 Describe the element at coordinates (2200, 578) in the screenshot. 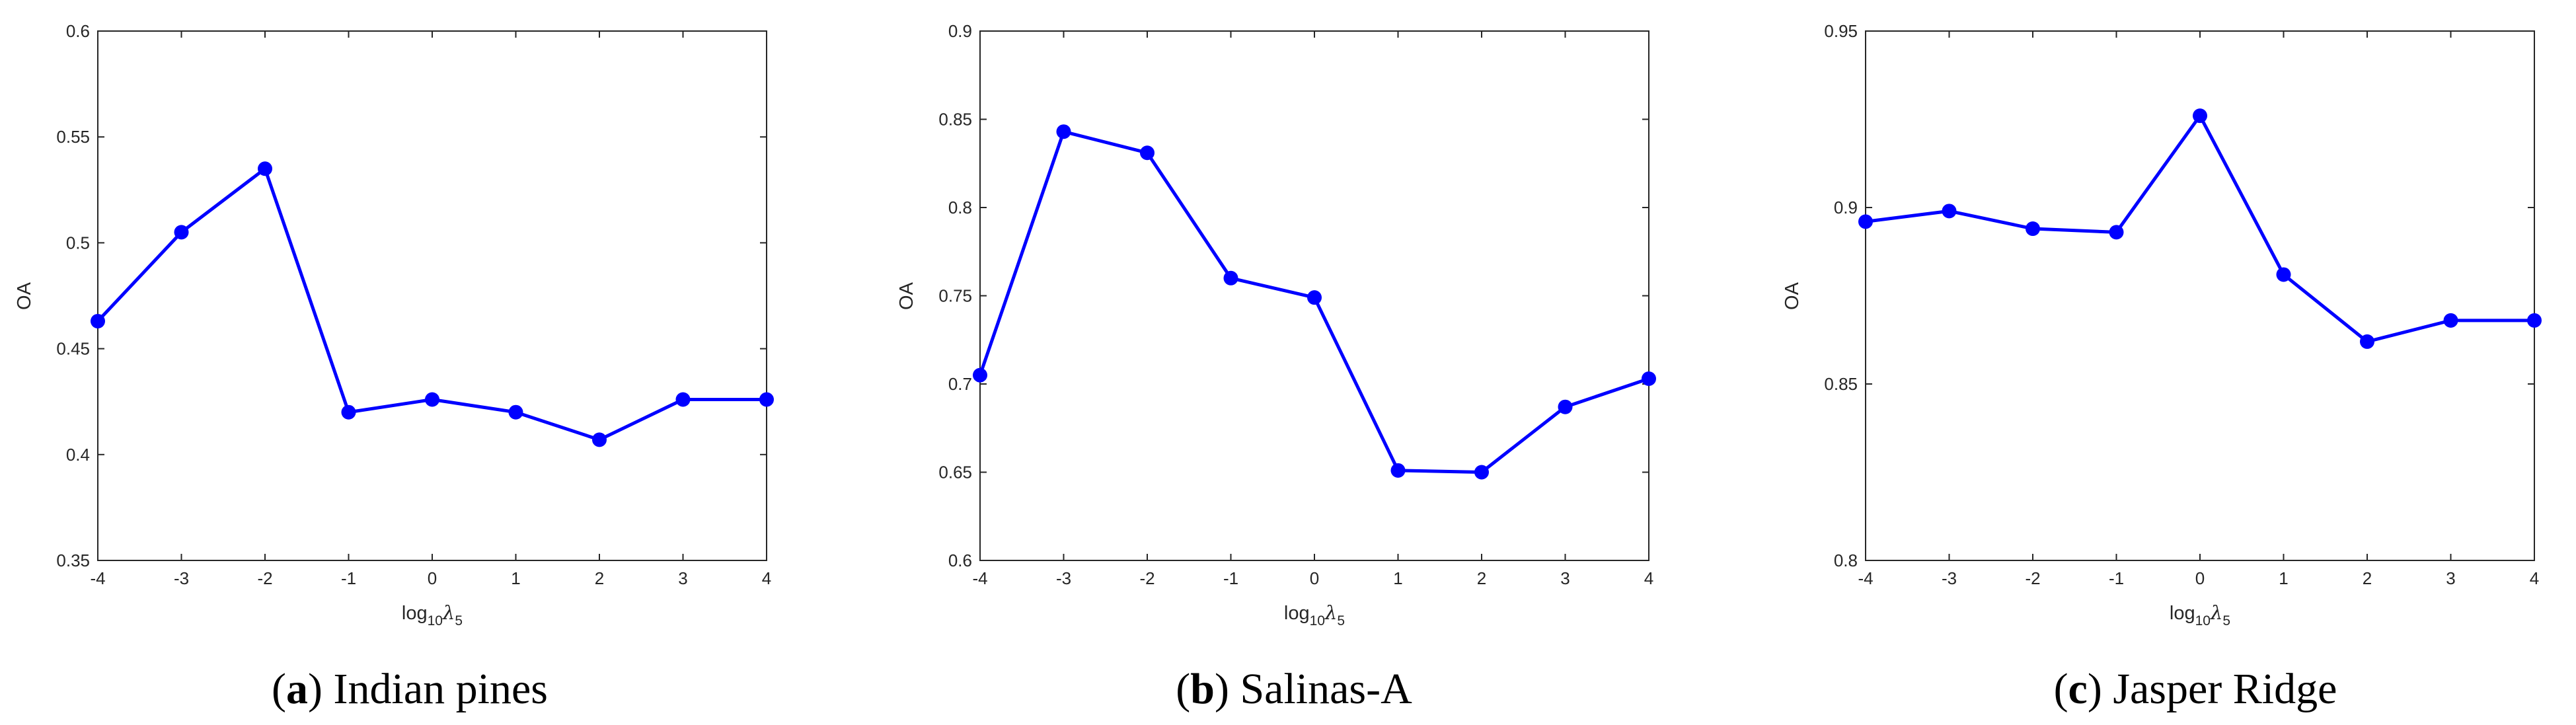

I see `x-tick-label-c: 0` at that location.